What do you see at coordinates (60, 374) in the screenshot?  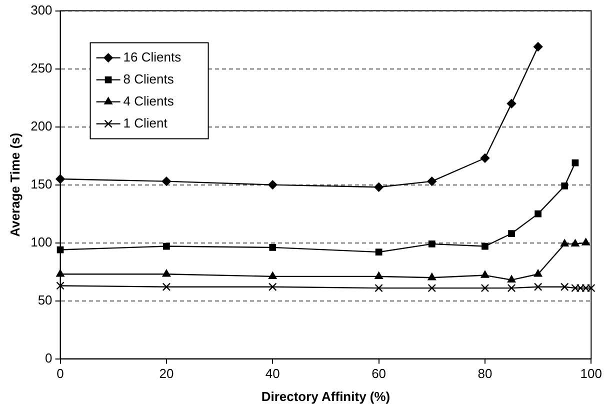 I see `x-tick-label: 0` at bounding box center [60, 374].